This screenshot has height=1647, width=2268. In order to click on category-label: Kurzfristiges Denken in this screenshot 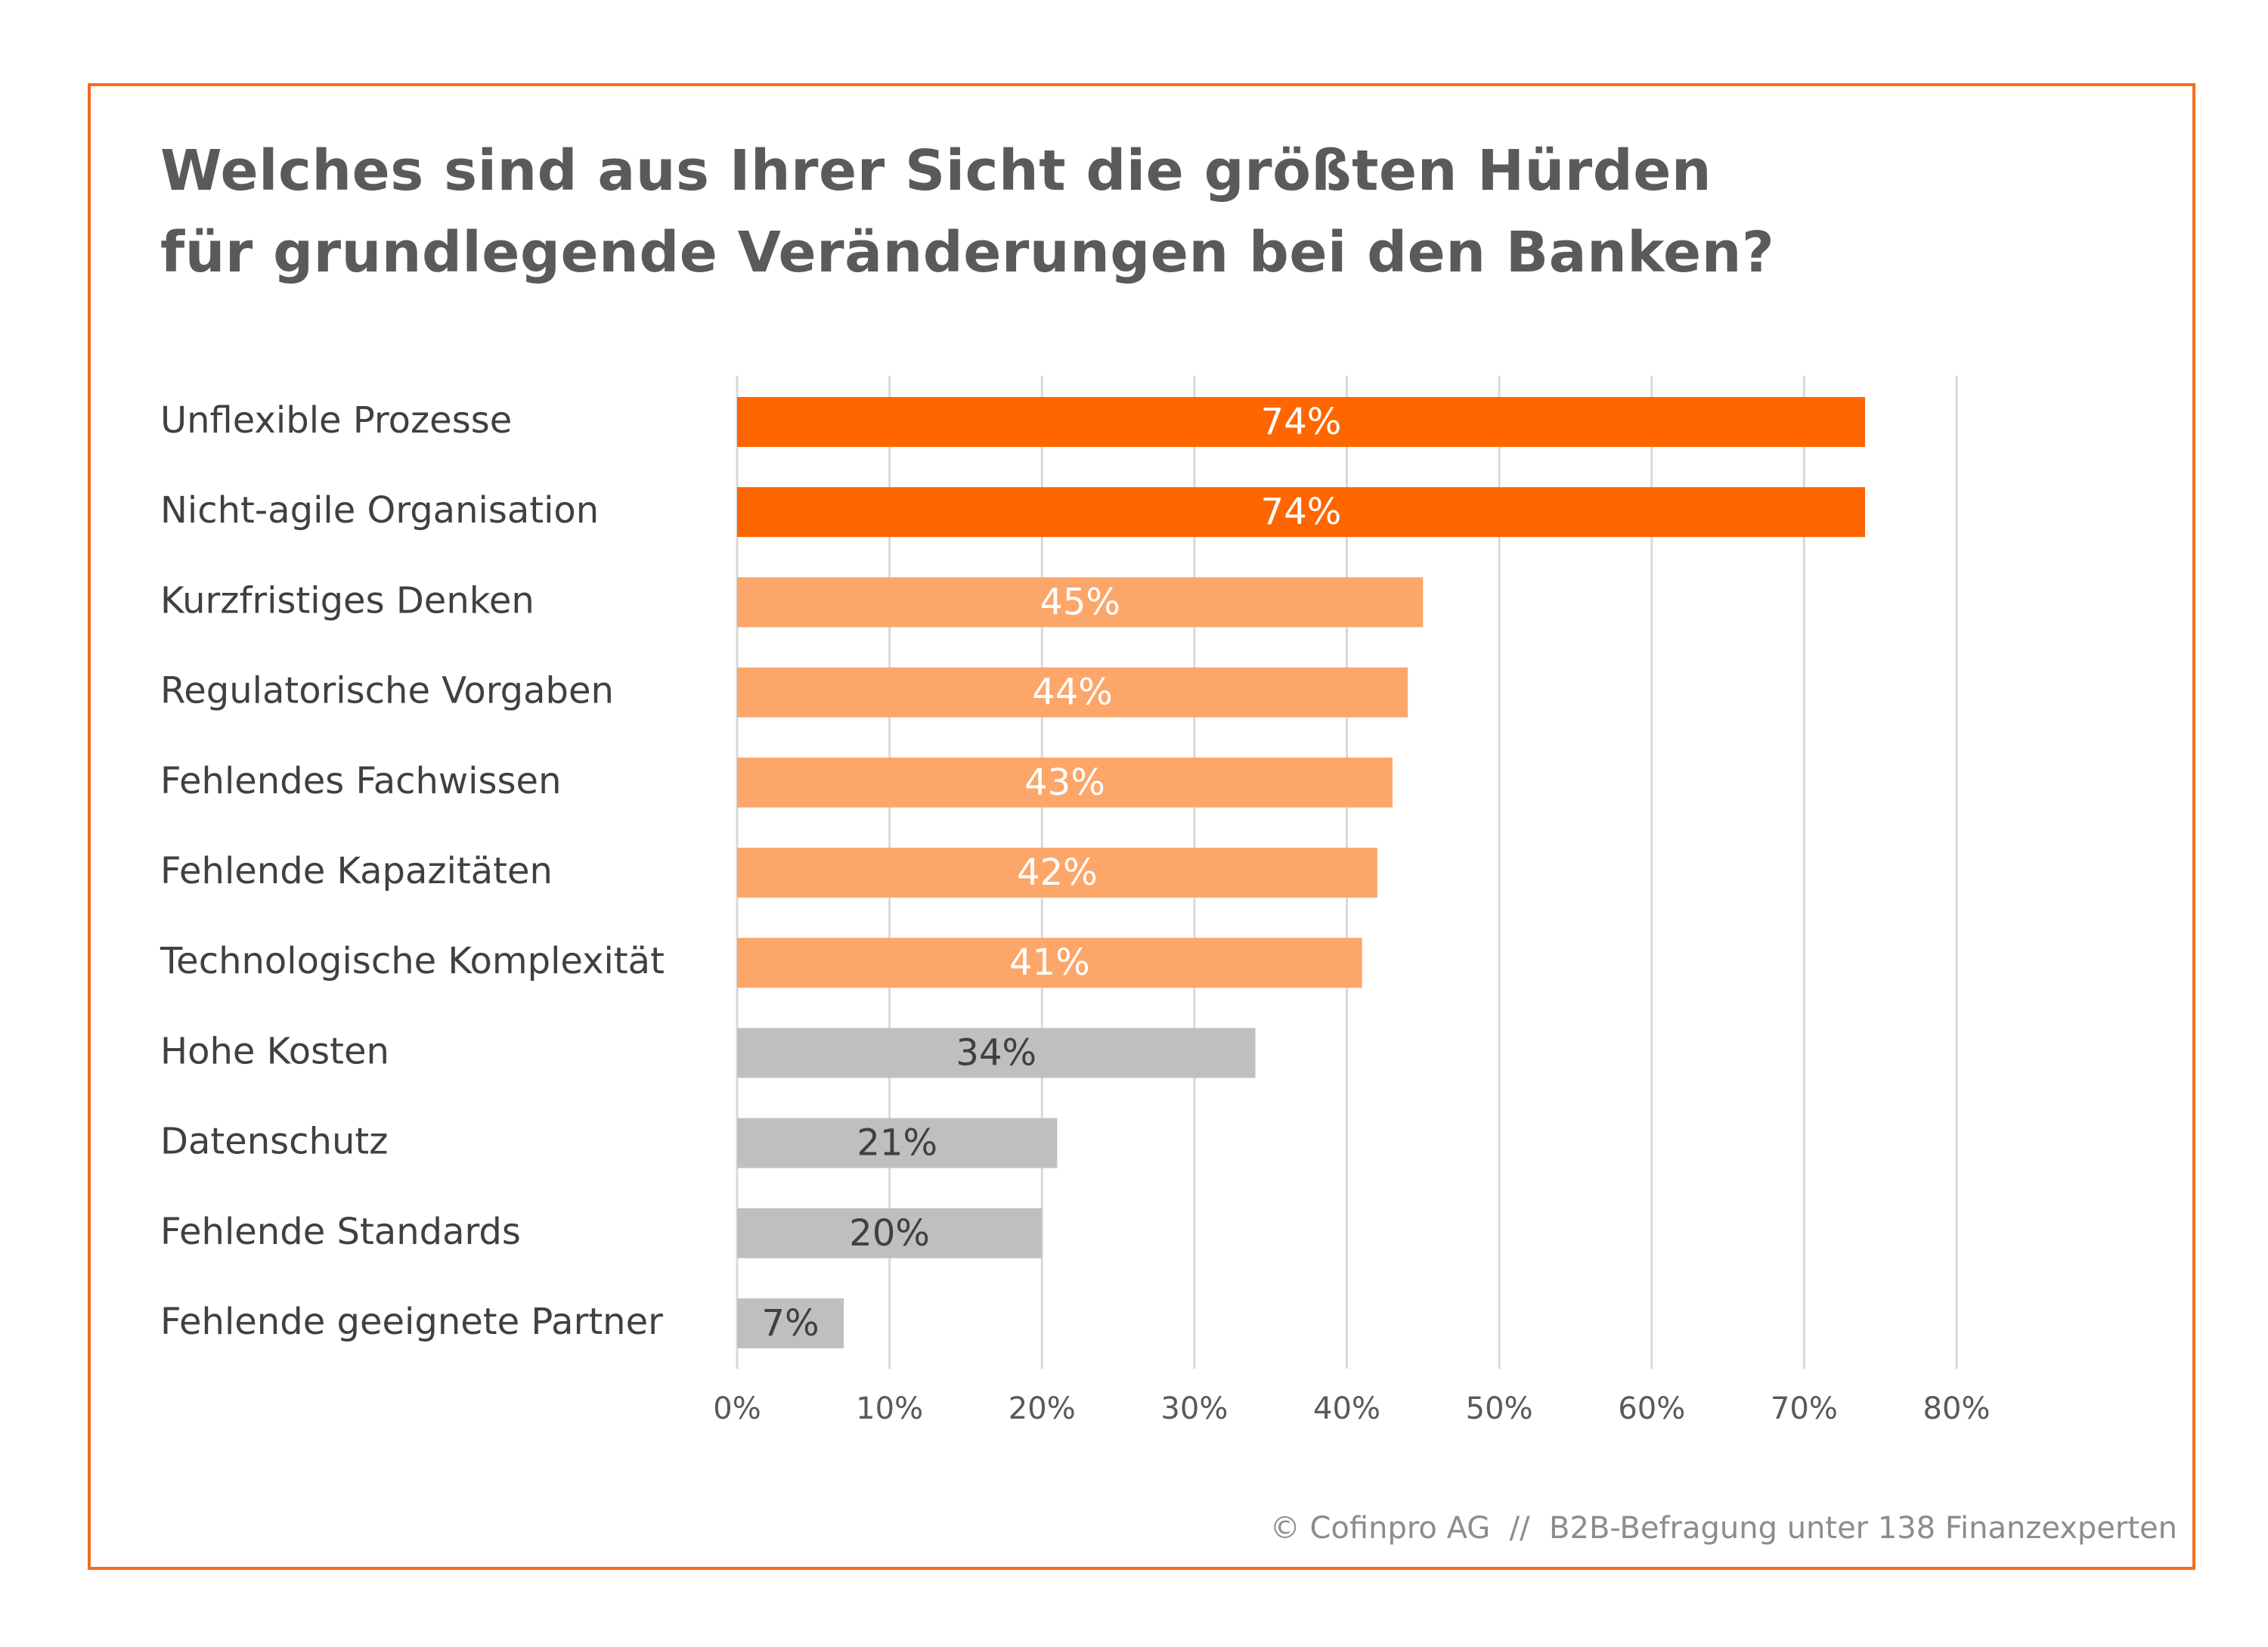, I will do `click(347, 600)`.